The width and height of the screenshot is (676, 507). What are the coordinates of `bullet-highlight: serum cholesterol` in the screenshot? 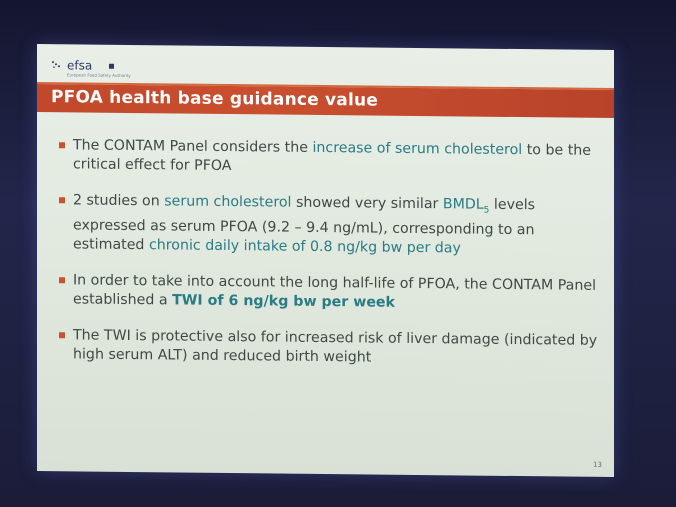 It's located at (228, 202).